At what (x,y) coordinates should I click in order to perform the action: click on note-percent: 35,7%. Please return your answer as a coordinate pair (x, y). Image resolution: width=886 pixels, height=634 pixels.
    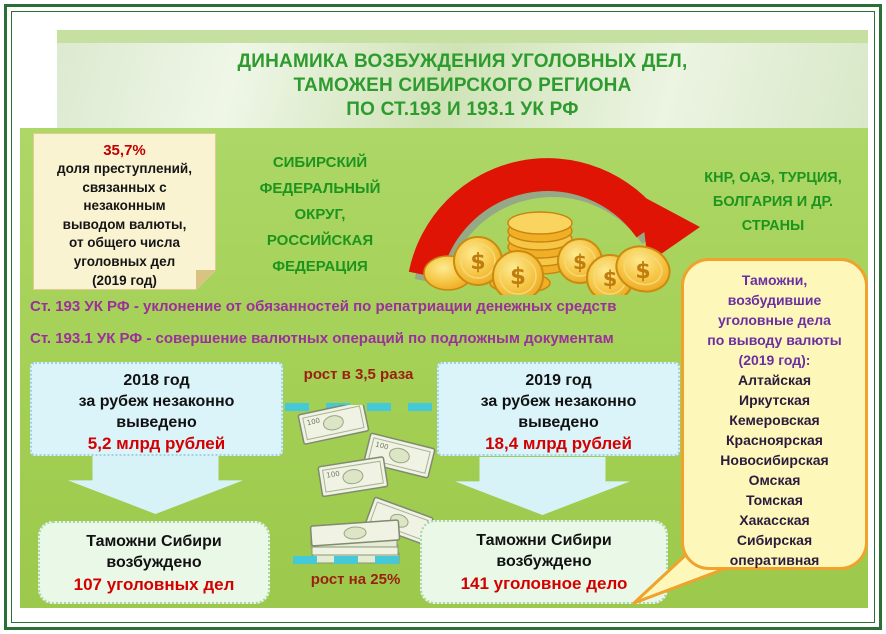
    Looking at the image, I should click on (124, 150).